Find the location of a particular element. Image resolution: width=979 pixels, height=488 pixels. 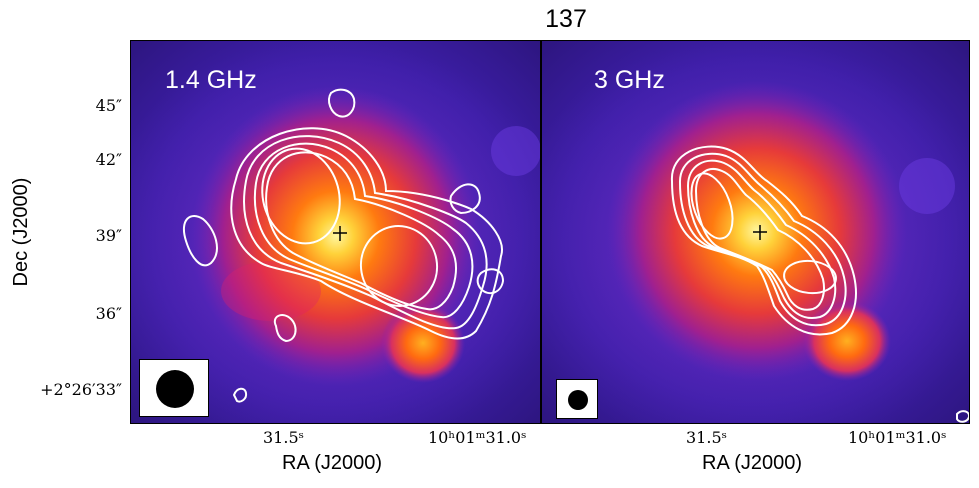

y-tick-33: +2°26′33″ is located at coordinates (81, 389).